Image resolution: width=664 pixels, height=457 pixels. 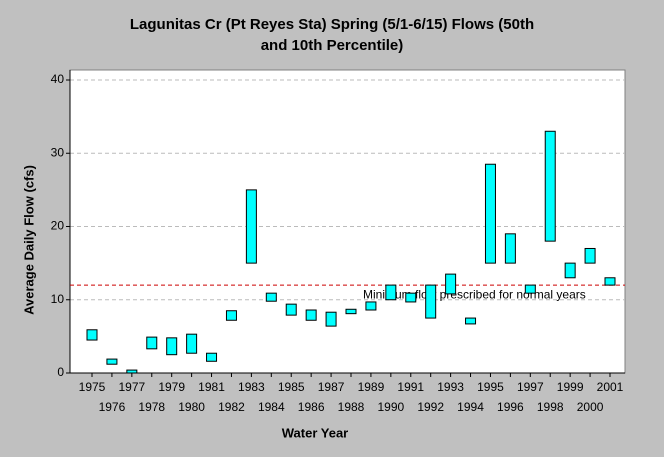 What do you see at coordinates (450, 387) in the screenshot?
I see `x-tick-label: 1993` at bounding box center [450, 387].